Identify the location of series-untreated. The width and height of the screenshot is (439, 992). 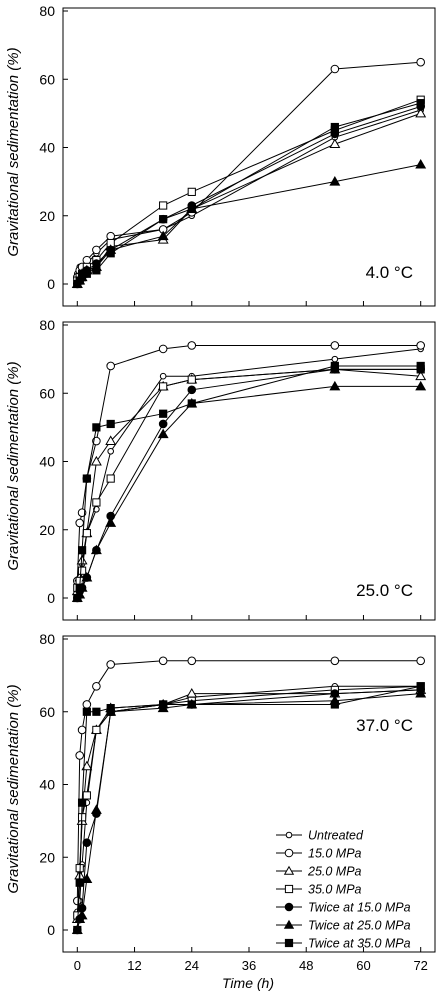
(249, 192).